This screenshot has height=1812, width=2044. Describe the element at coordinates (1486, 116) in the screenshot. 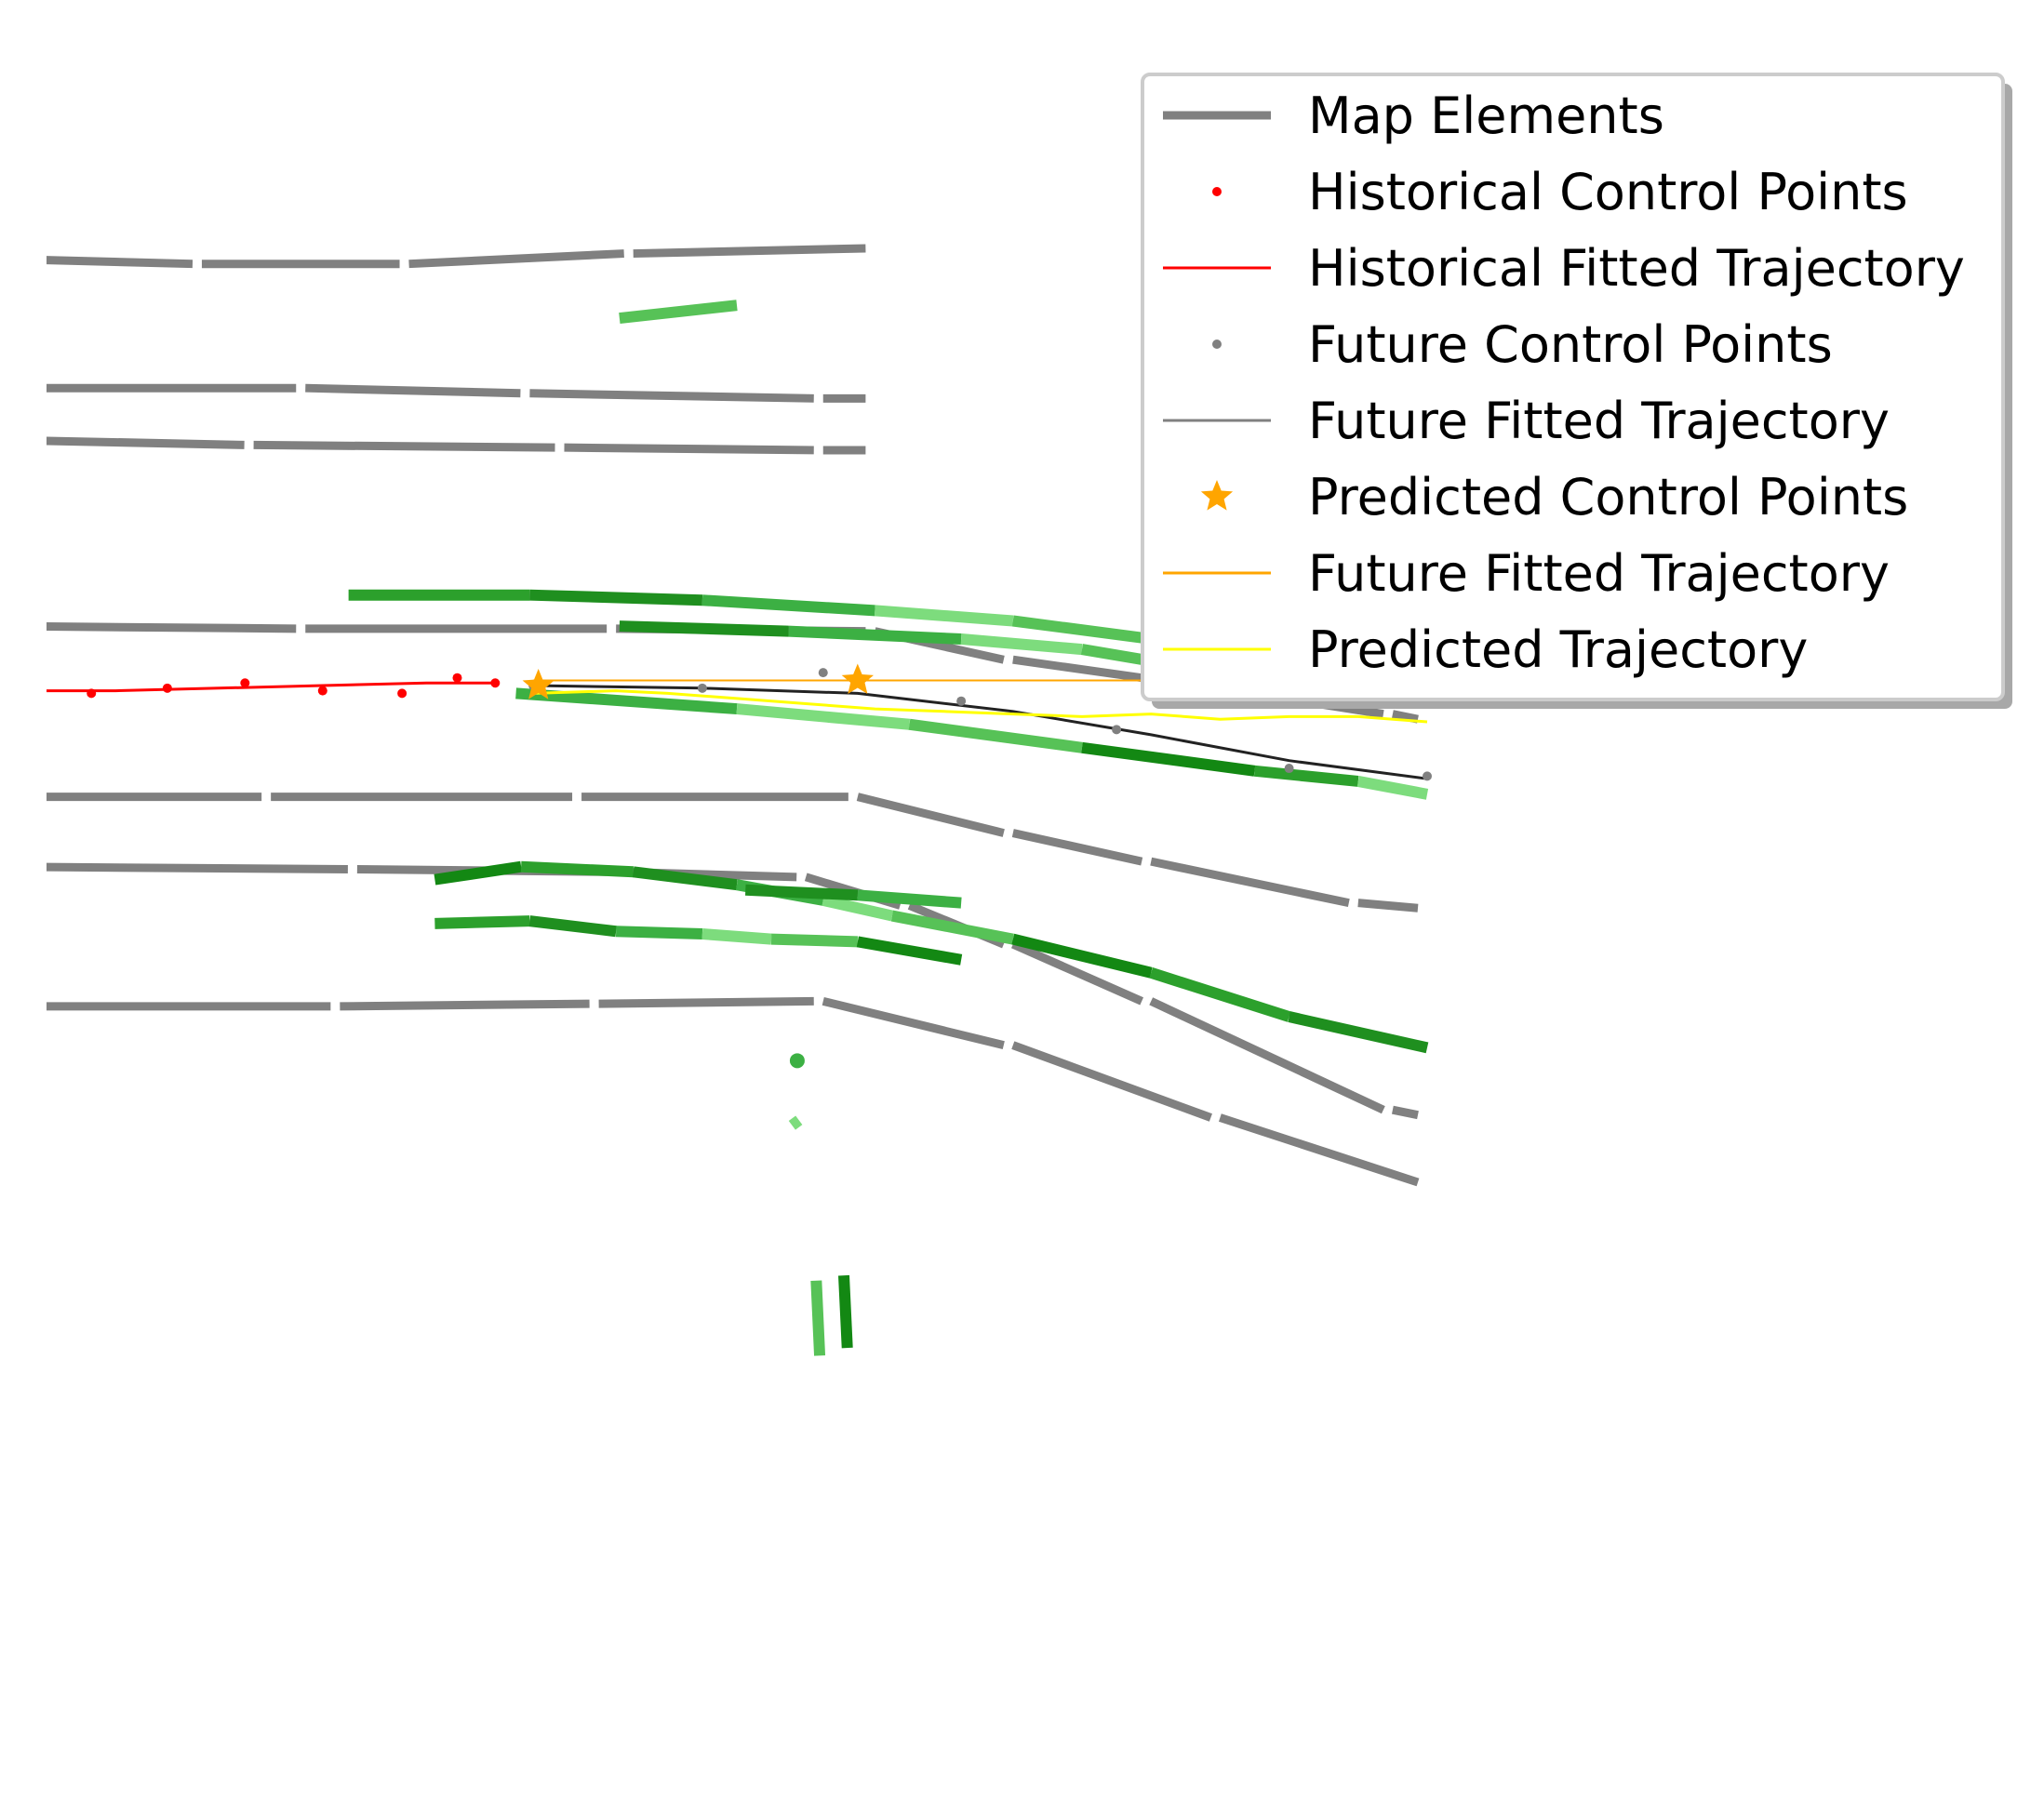

I see `legend-label: Map Elements` at that location.